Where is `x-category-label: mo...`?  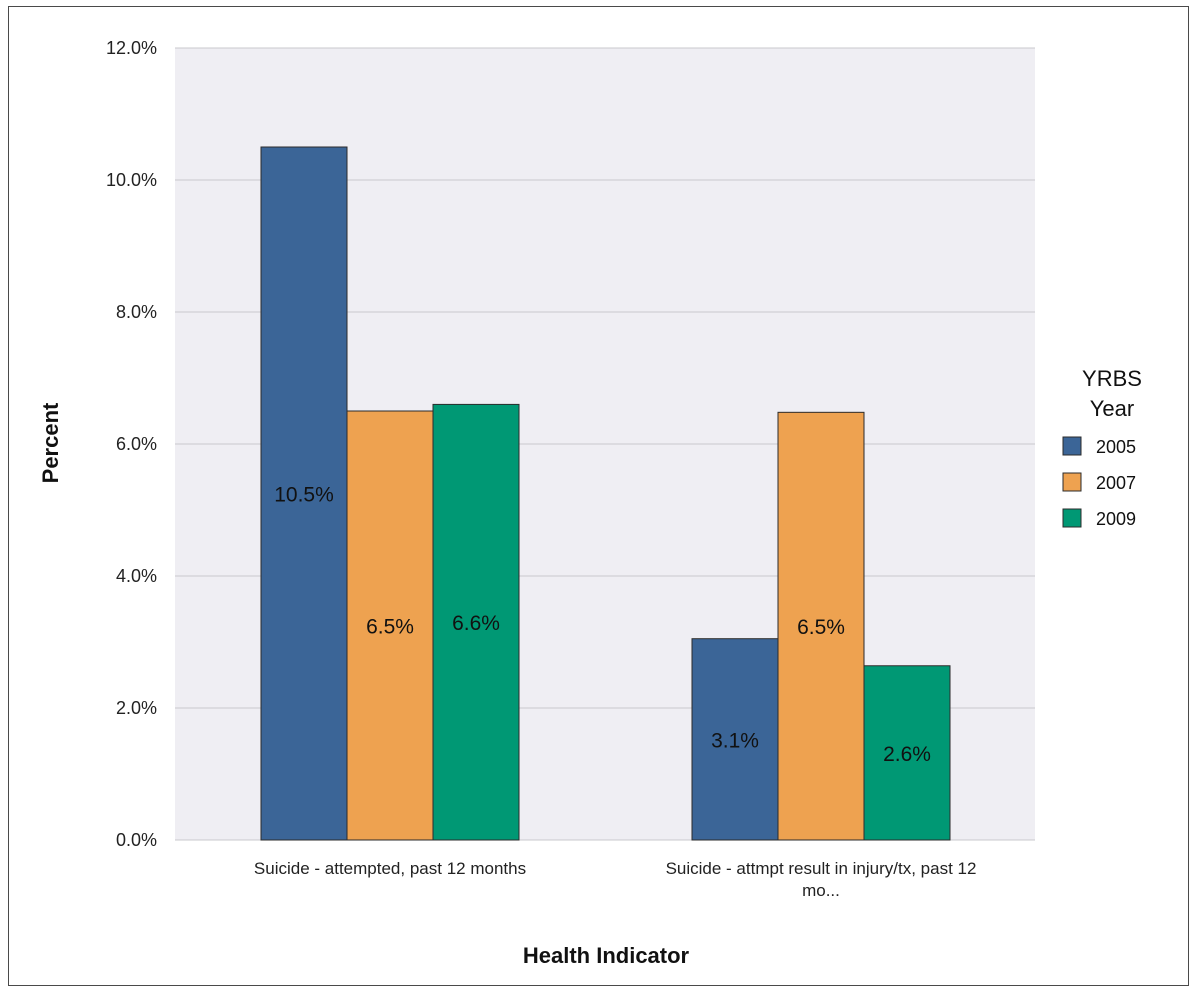
x-category-label: mo... is located at coordinates (821, 890).